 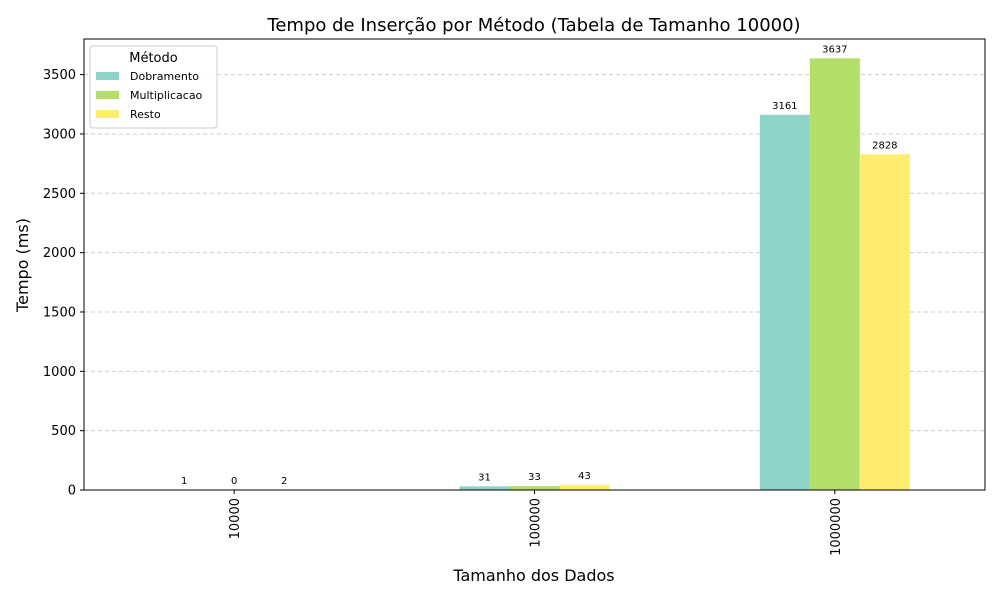 What do you see at coordinates (164, 76) in the screenshot?
I see `legend-label-dobramento: Dobramento` at bounding box center [164, 76].